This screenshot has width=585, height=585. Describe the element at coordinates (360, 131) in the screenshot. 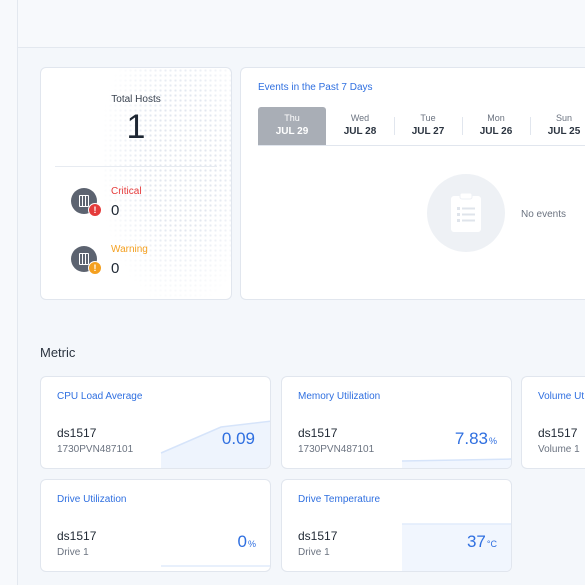

I see `tab-date: JUL 28` at that location.